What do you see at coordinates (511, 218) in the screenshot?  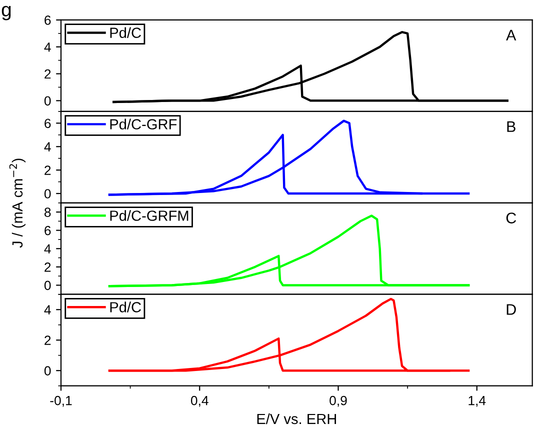 I see `annotation: C` at bounding box center [511, 218].